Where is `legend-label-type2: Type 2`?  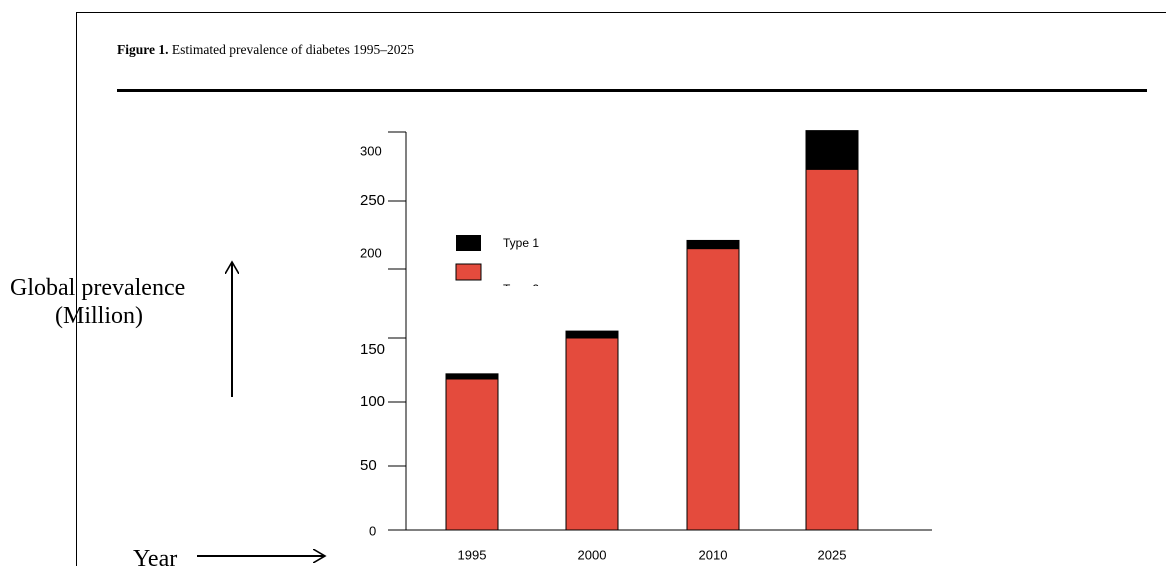 legend-label-type2: Type 2 is located at coordinates (521, 289).